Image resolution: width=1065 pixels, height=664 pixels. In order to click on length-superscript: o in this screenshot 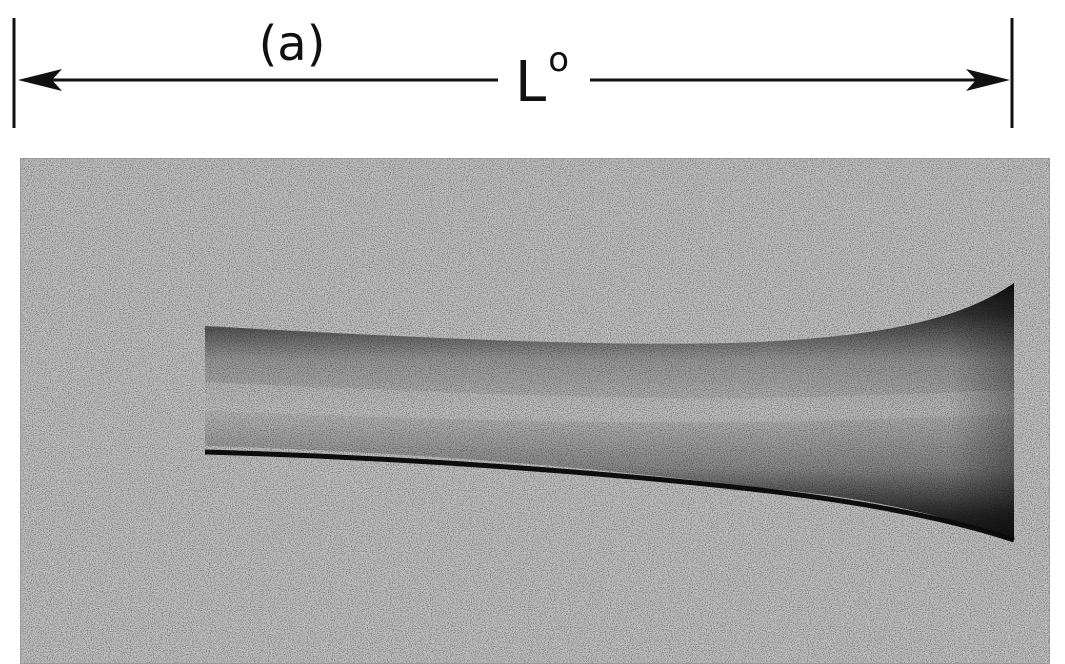, I will do `click(558, 60)`.